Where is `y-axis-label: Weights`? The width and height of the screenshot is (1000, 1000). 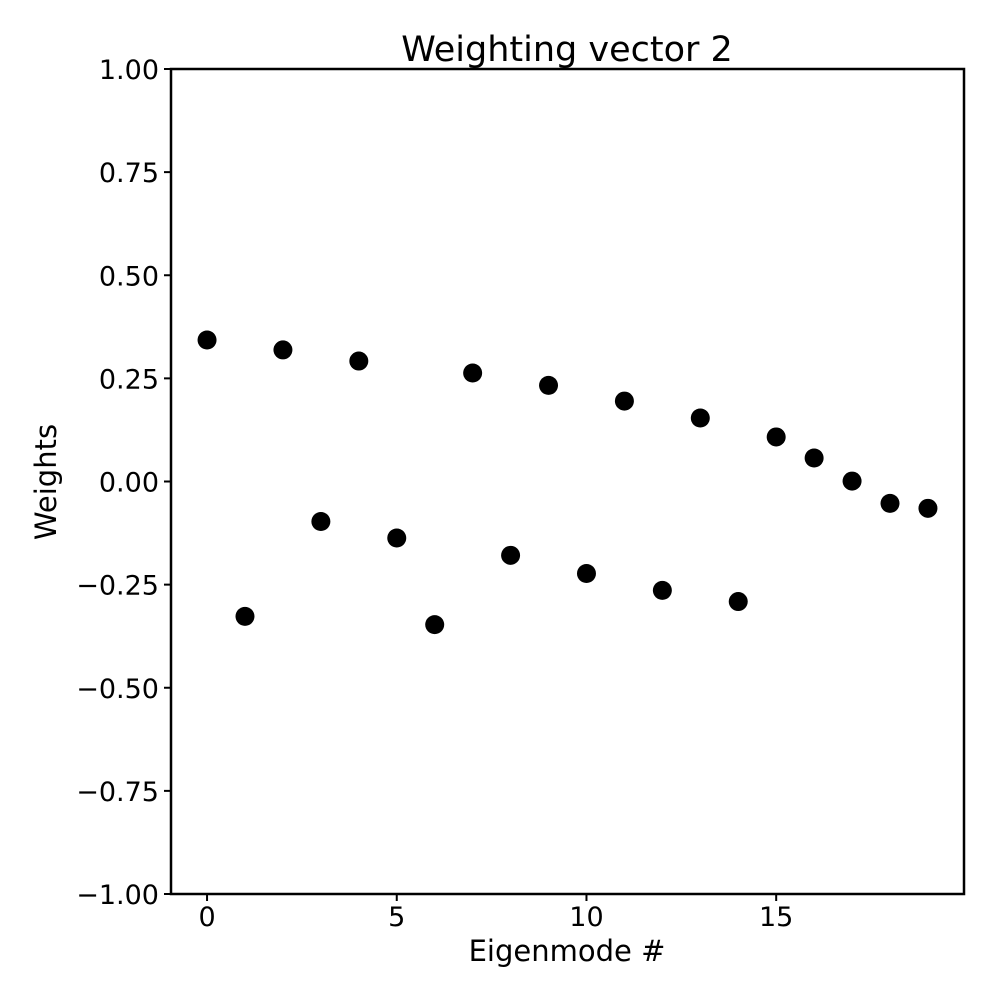
y-axis-label: Weights is located at coordinates (46, 482).